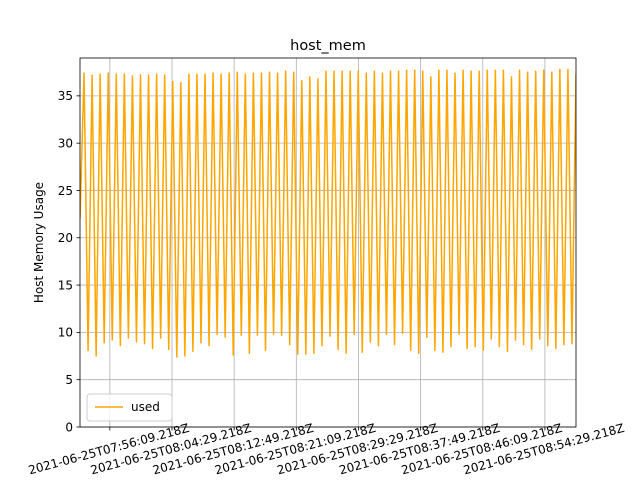 This screenshot has width=640, height=480. I want to click on y-tick-label: 0, so click(69, 427).